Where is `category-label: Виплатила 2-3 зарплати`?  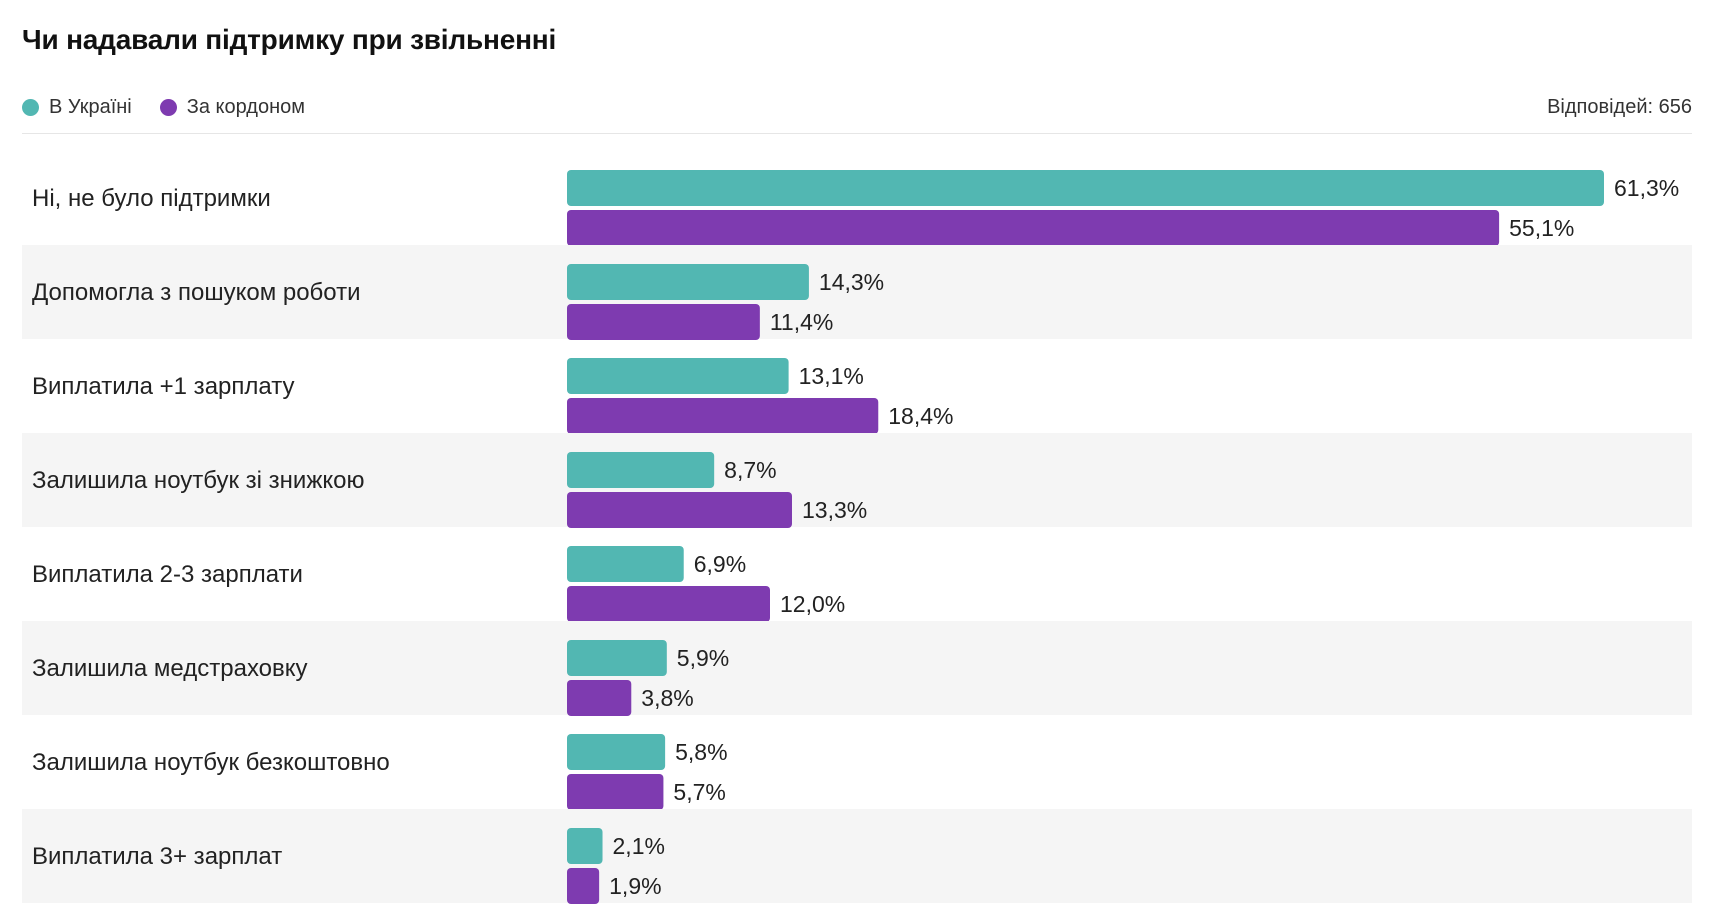 category-label: Виплатила 2-3 зарплати is located at coordinates (167, 574).